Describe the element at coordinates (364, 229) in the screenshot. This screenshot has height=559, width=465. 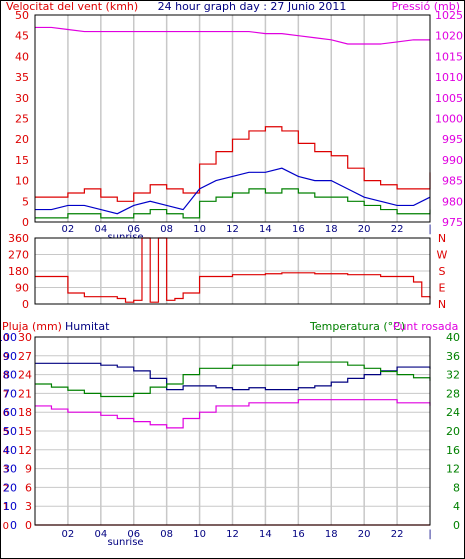
I see `wind-panel-x-tick: 20` at that location.